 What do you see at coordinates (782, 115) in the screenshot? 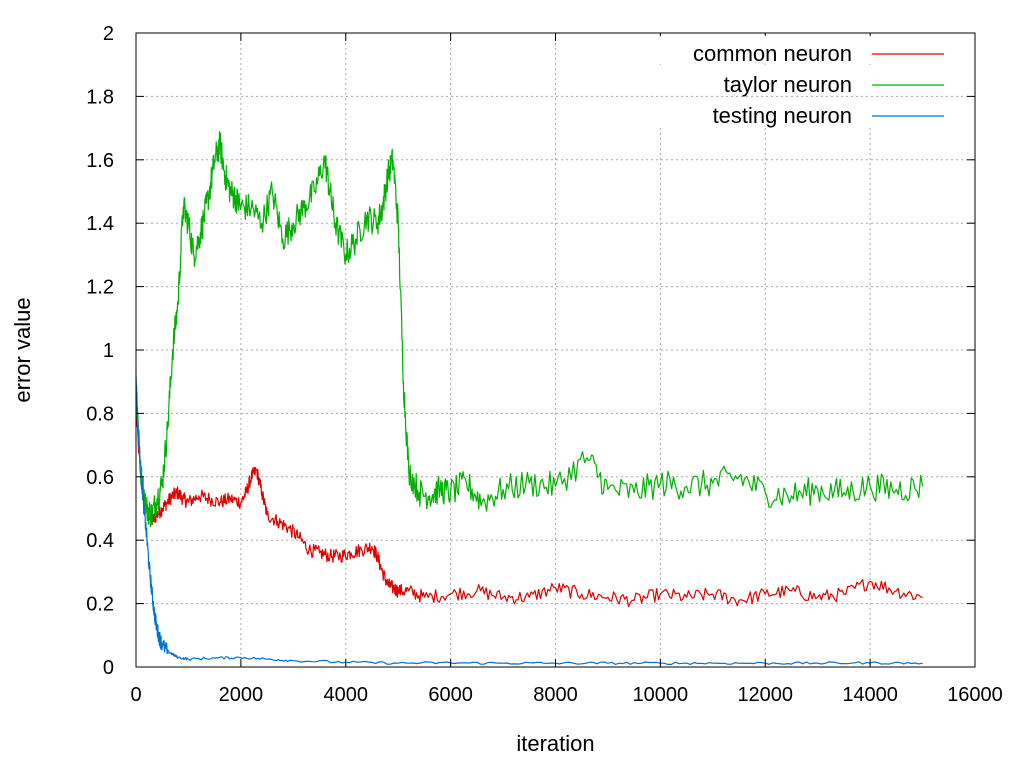
I see `legend-label: testing neuron` at bounding box center [782, 115].